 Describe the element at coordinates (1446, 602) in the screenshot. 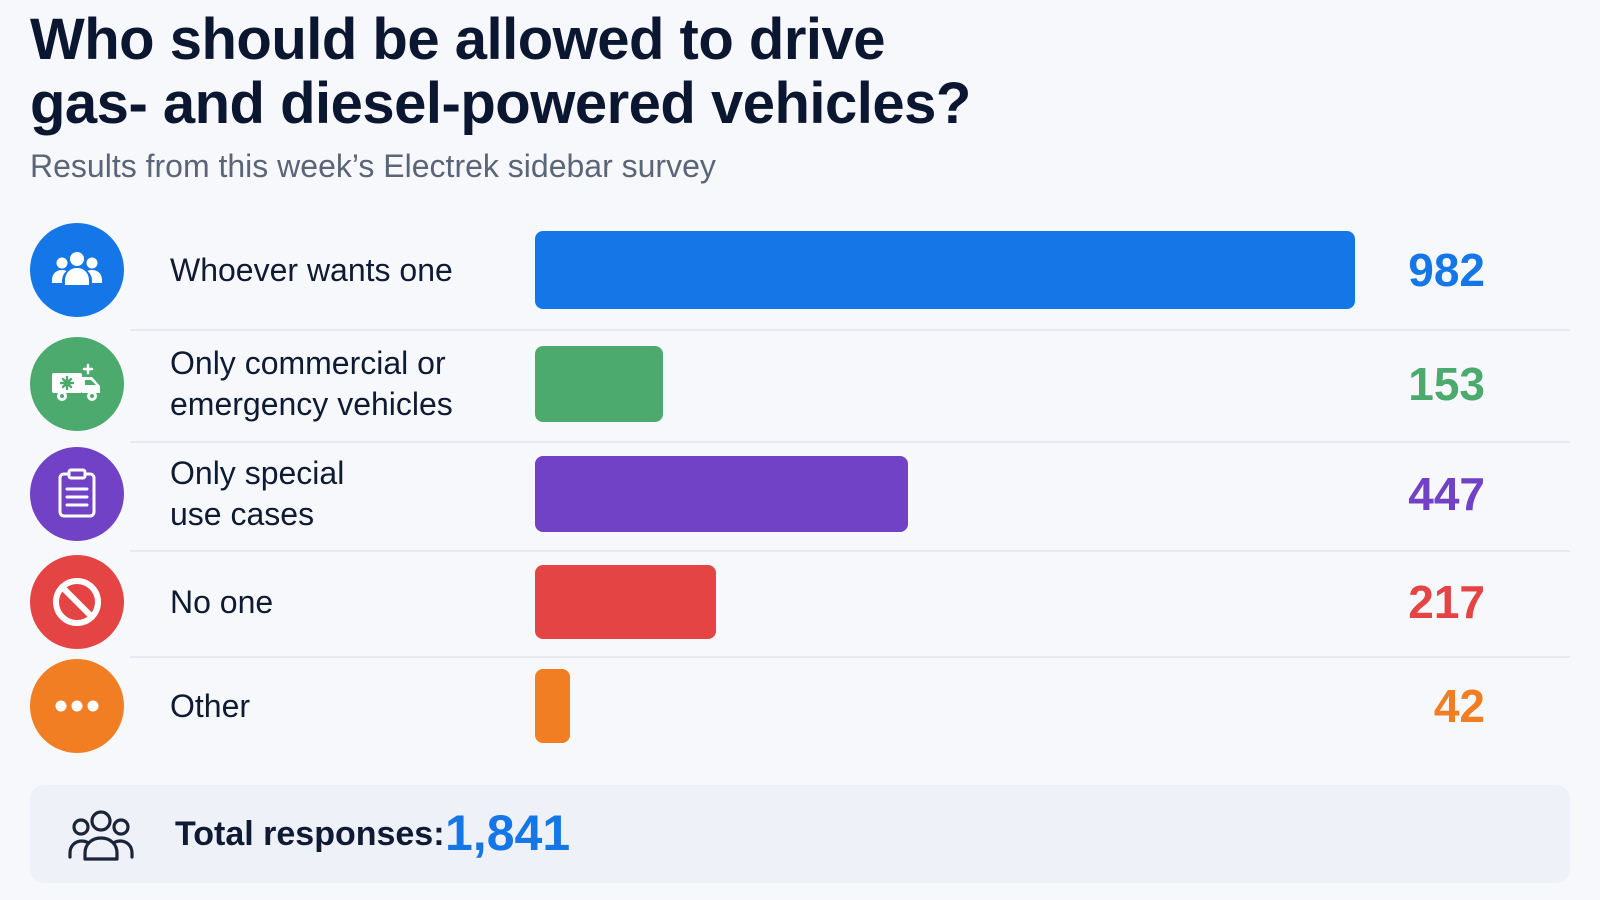

I see `data-label: 217` at that location.